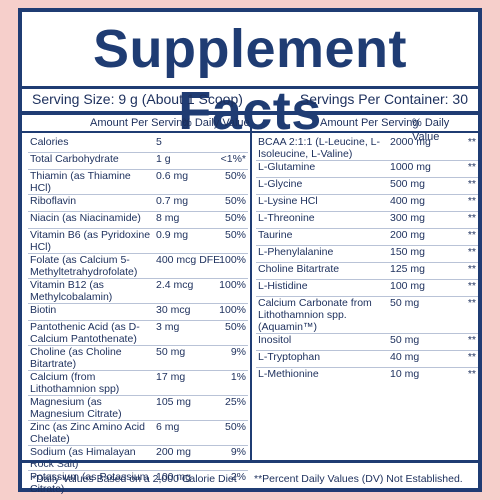  Describe the element at coordinates (91, 161) in the screenshot. I see `nutrient-name: Total Carbohydrate` at that location.